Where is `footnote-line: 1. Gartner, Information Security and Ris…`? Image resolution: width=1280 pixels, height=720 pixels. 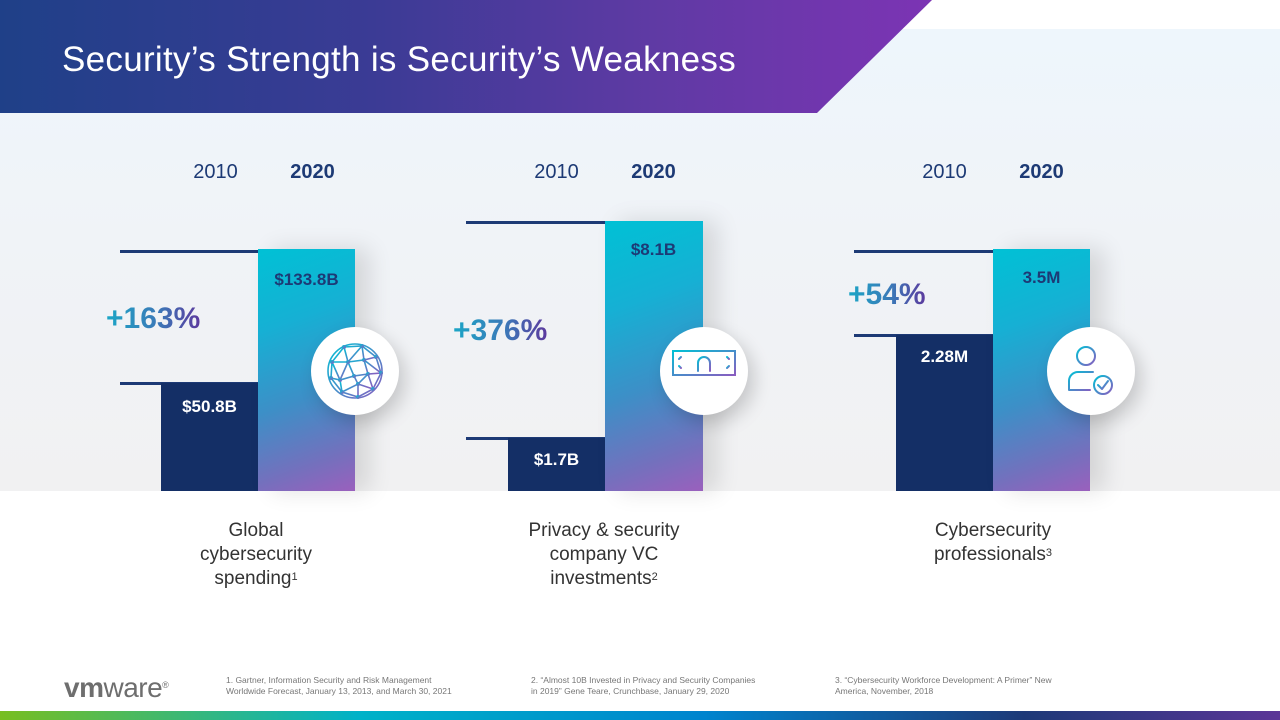
footnote-line: 1. Gartner, Information Security and Ris… is located at coordinates (329, 680).